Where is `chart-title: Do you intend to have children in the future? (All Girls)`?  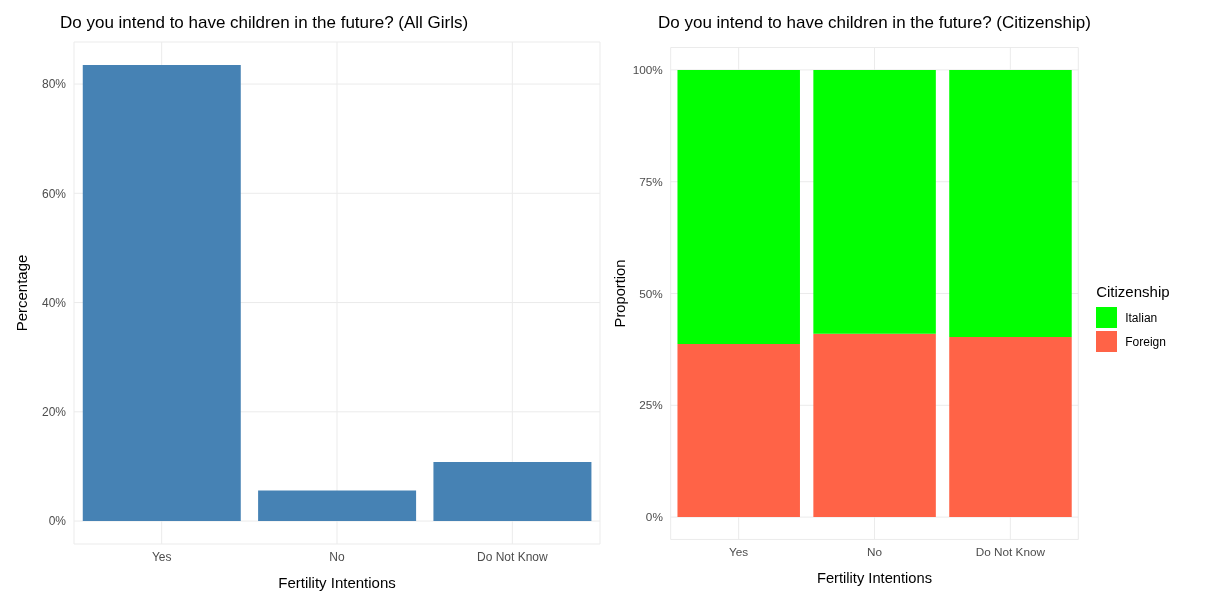
chart-title: Do you intend to have children in the future? (All Girls) is located at coordinates (264, 23).